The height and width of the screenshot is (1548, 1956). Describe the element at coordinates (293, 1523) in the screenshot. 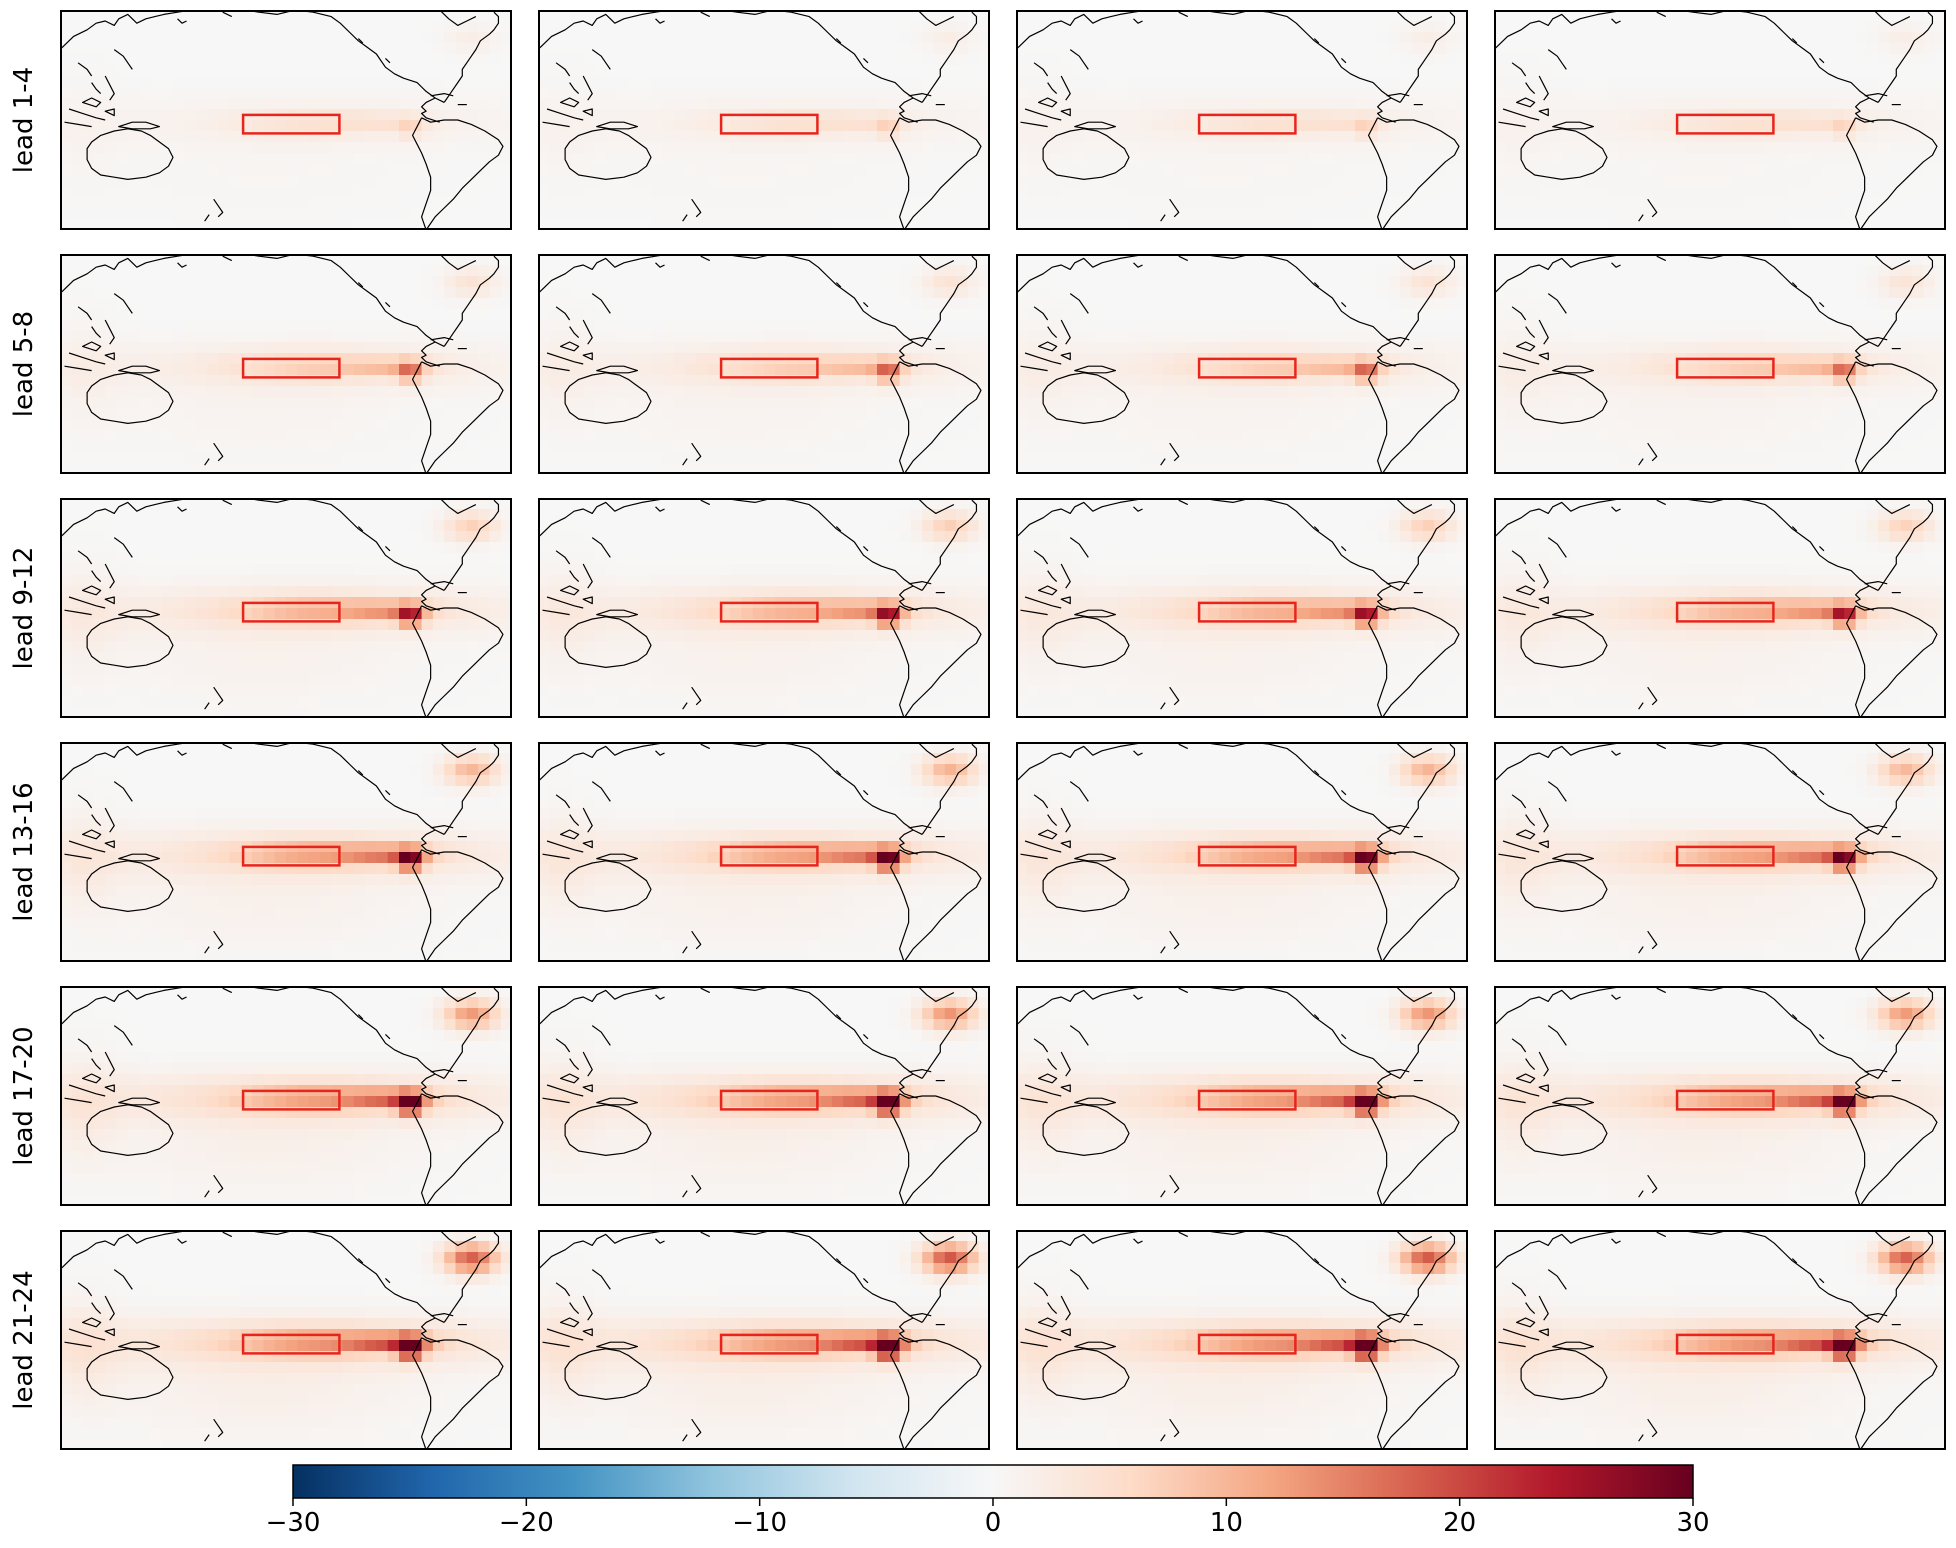

I see `colorbar-tick-label: −30` at that location.